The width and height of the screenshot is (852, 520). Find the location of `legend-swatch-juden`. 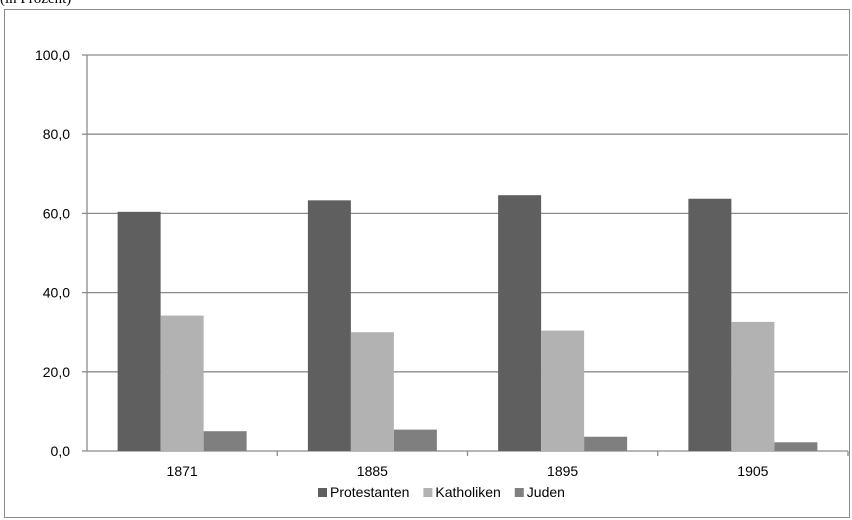

legend-swatch-juden is located at coordinates (519, 492).